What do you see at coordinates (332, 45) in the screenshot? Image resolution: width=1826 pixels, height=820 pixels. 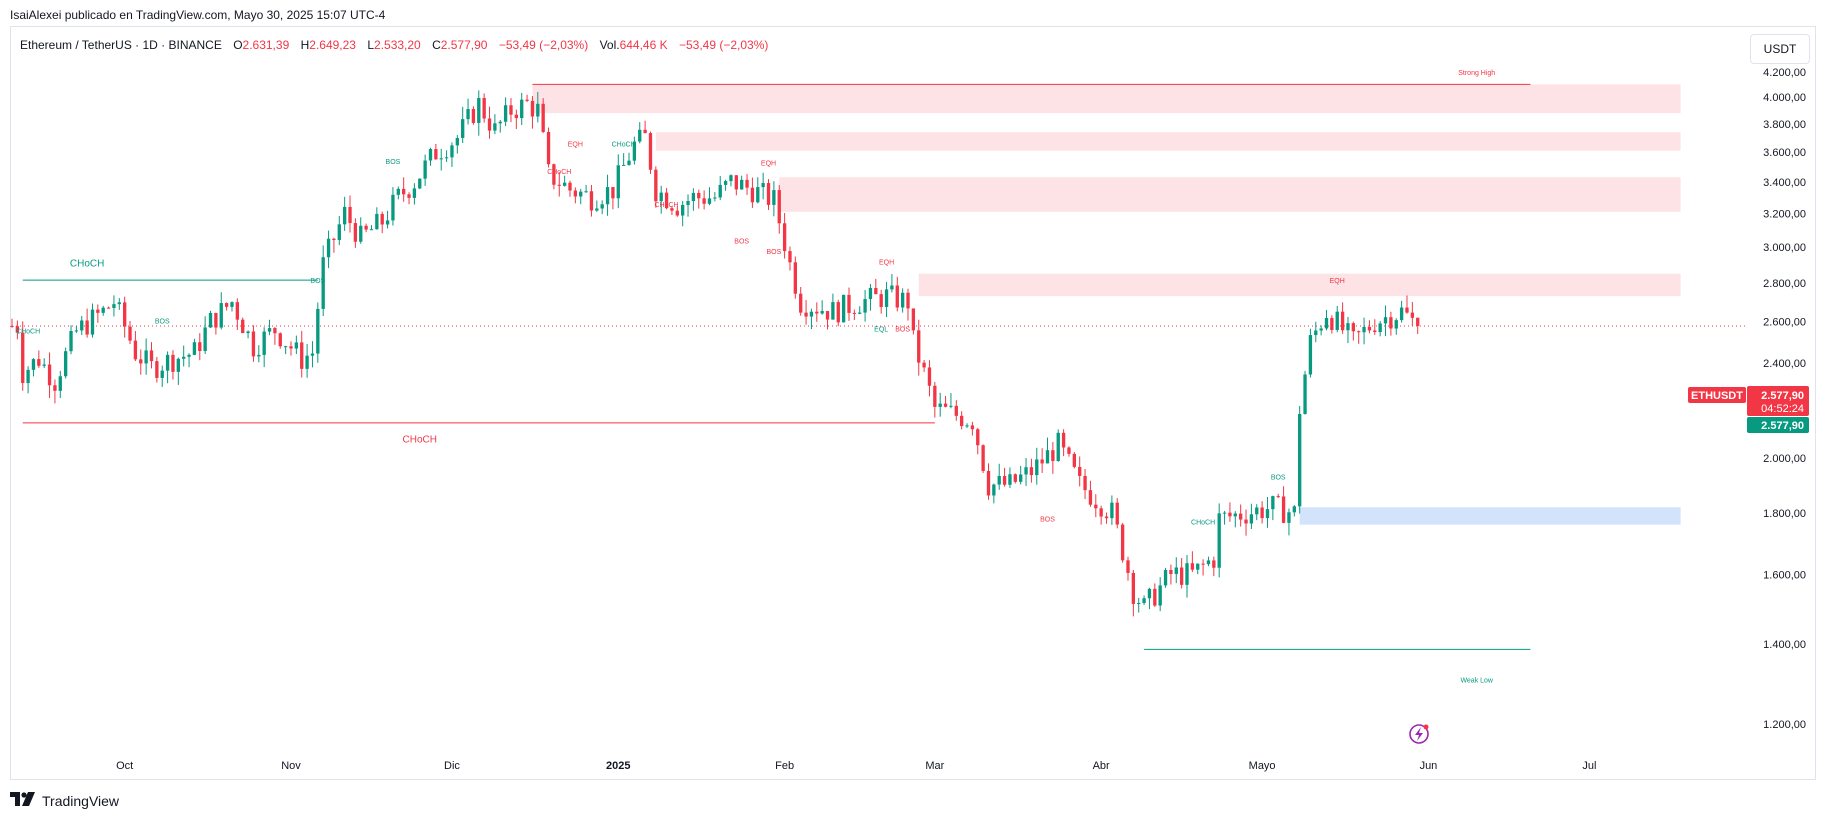 I see `high-value: 2.649,23` at bounding box center [332, 45].